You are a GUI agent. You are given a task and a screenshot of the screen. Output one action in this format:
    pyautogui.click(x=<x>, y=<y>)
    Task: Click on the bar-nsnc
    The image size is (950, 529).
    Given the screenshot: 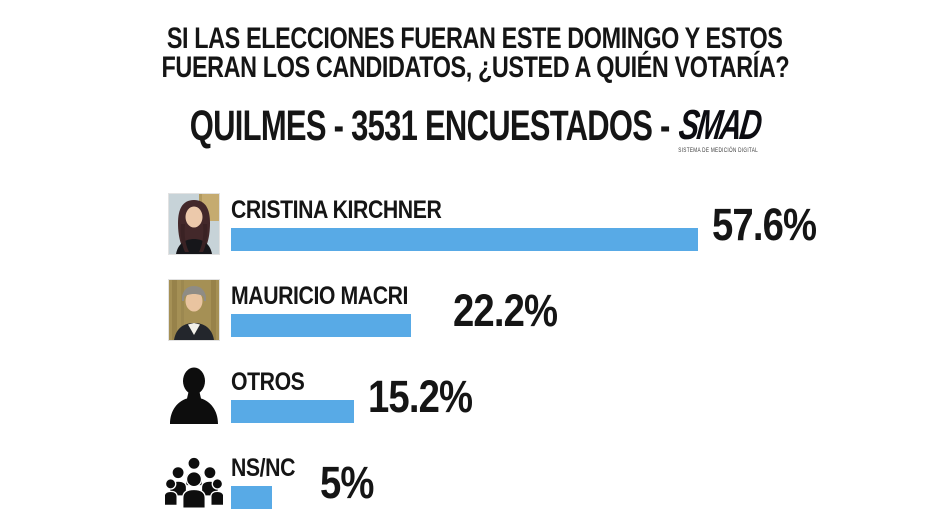 What is the action you would take?
    pyautogui.click(x=251, y=497)
    